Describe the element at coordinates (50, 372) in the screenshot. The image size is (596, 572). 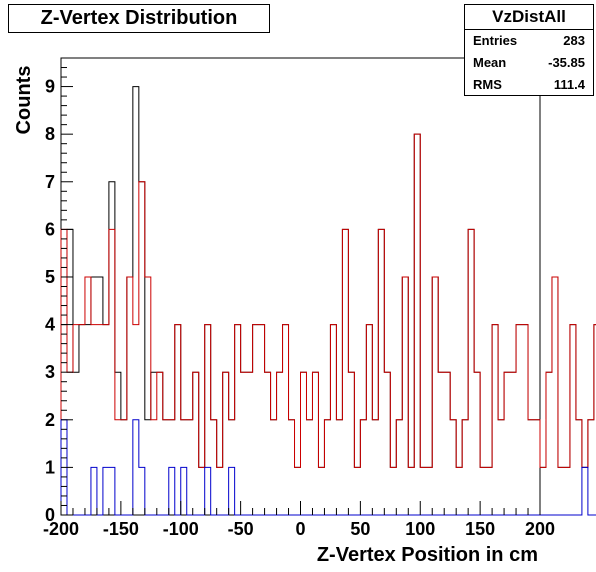
I see `y-tick-label: 3` at that location.